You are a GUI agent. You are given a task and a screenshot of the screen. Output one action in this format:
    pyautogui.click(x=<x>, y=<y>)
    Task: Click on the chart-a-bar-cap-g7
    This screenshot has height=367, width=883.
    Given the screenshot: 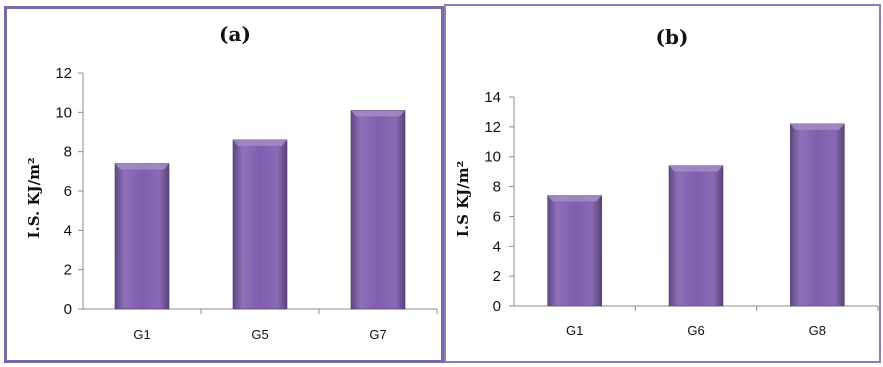 What is the action you would take?
    pyautogui.click(x=378, y=113)
    